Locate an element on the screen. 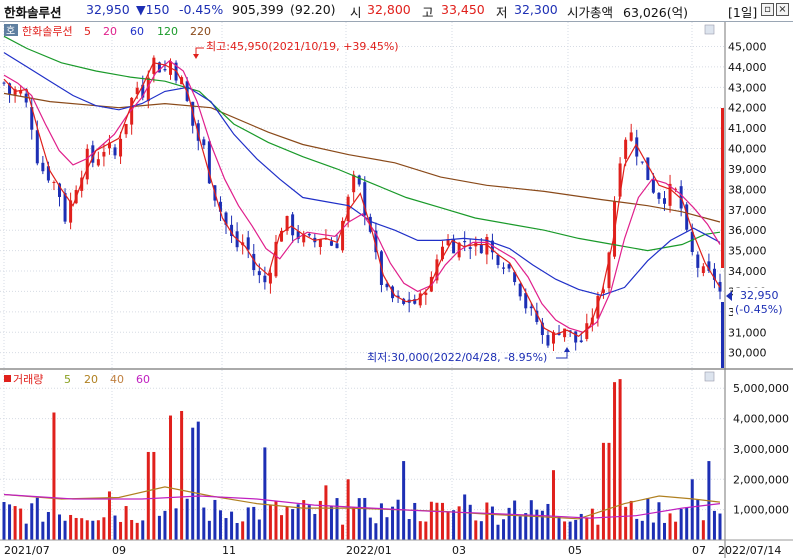 This screenshot has width=793, height=558. current-date: 2022/07/14 is located at coordinates (749, 550).